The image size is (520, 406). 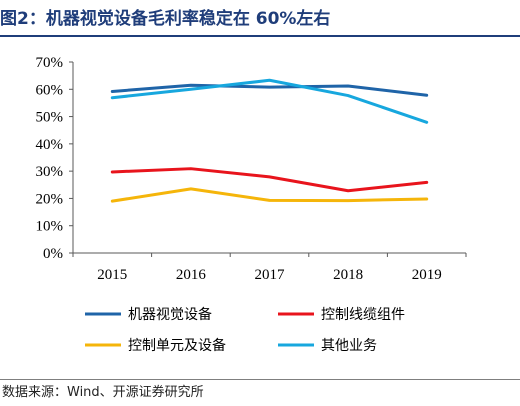 I want to click on y-axis-tick-labels: 0% 10% 20% 30% 40% 50% 60% 70%, so click(x=50, y=158).